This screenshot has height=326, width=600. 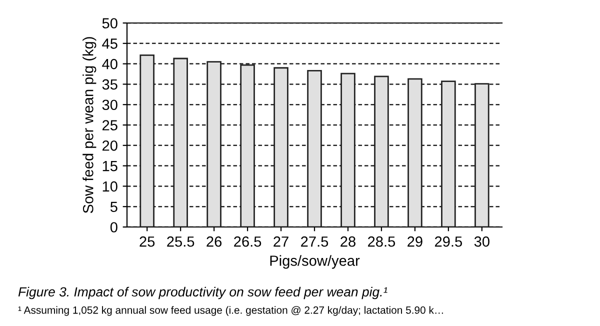 What do you see at coordinates (415, 241) in the screenshot?
I see `x-tick-label: 29` at bounding box center [415, 241].